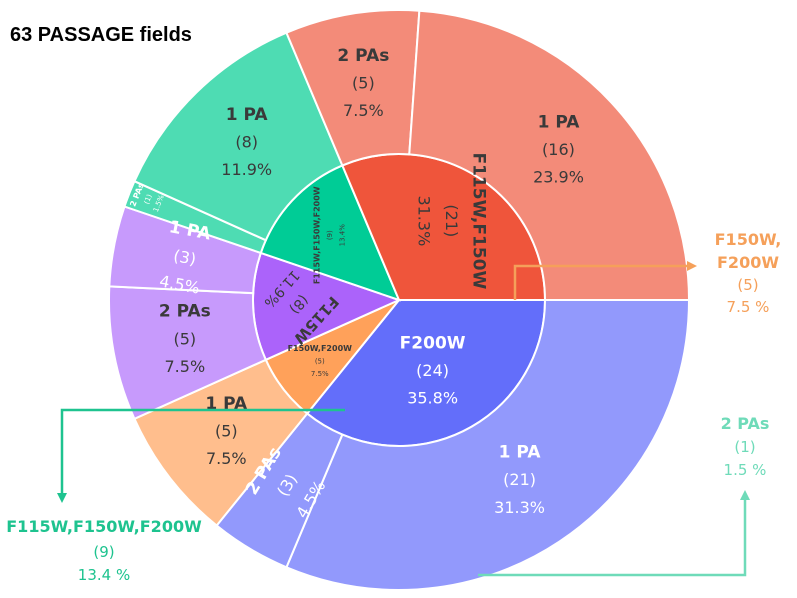 This screenshot has height=598, width=797. I want to click on outer-label-f115w-2-pas: 2 PAs (5) 7.5%, so click(185, 339).